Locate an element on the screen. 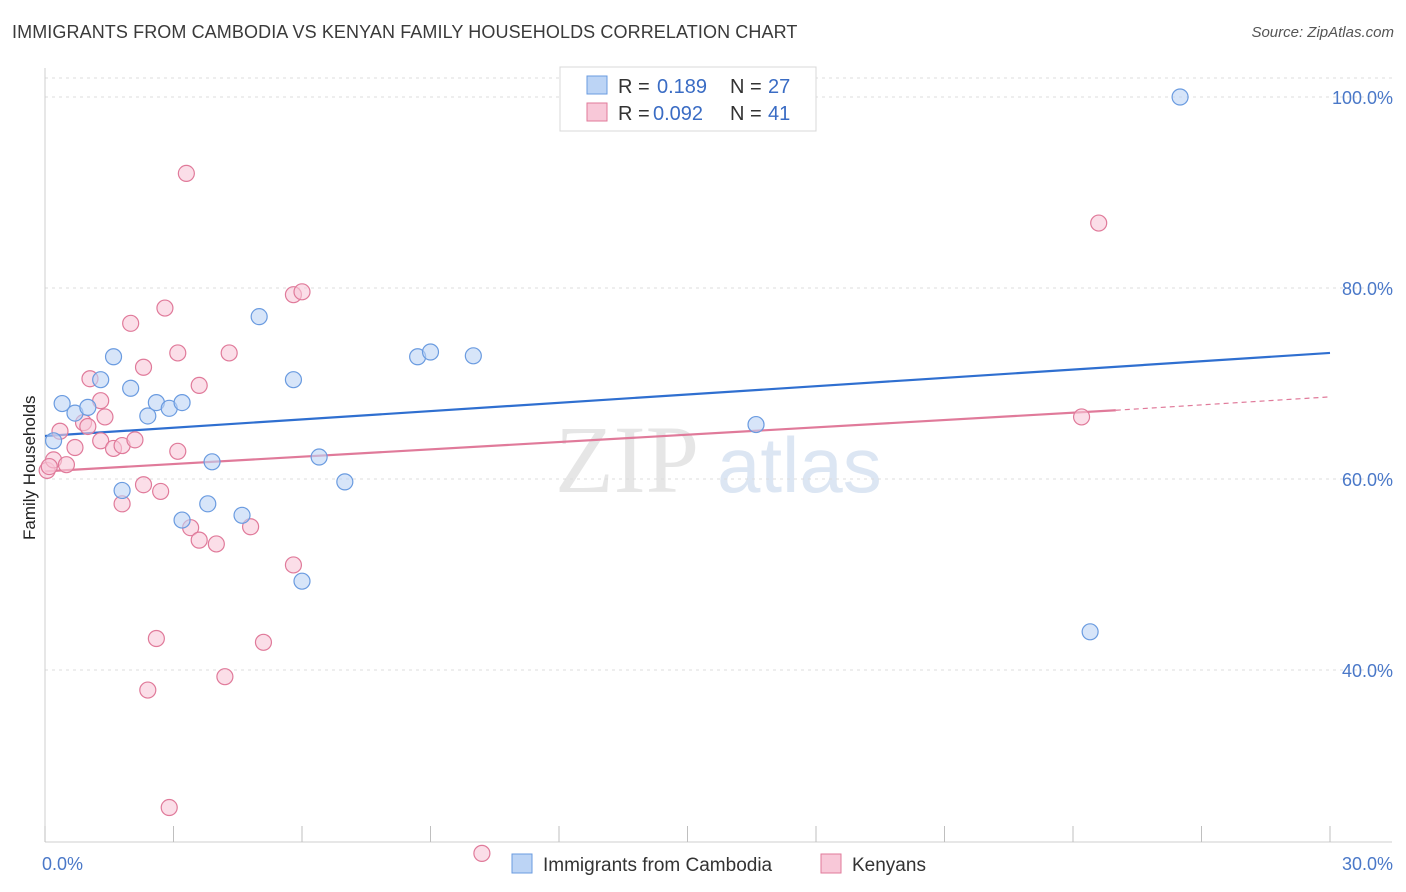 The image size is (1406, 892). trend-lines is located at coordinates (687, 412).